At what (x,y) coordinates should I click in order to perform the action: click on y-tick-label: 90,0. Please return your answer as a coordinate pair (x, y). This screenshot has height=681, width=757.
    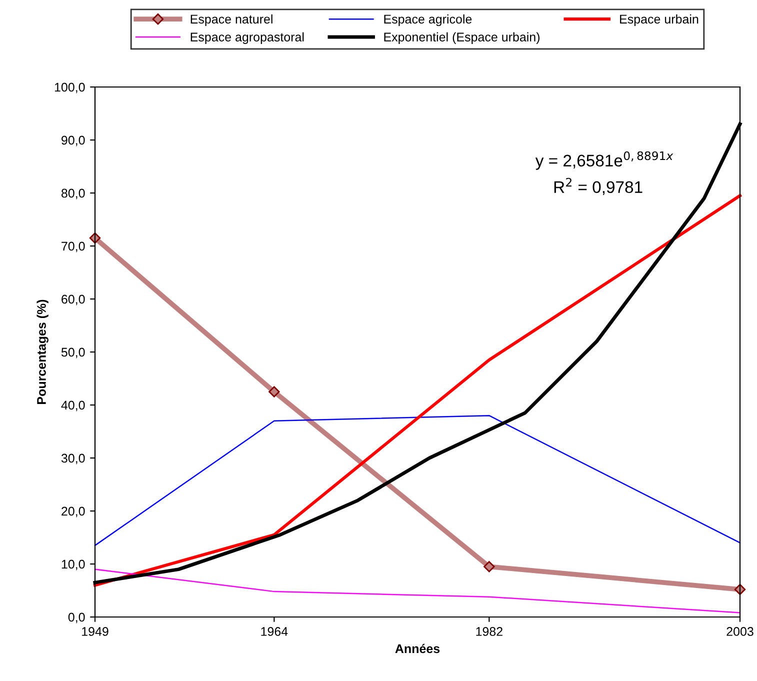
    Looking at the image, I should click on (73, 141).